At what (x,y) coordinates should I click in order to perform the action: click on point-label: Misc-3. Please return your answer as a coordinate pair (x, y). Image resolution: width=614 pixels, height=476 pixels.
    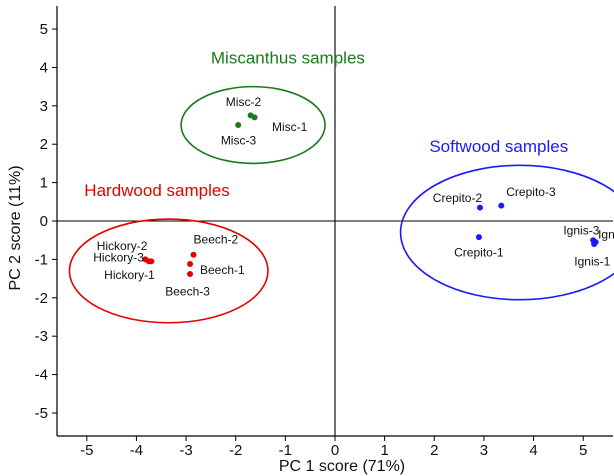
    Looking at the image, I should click on (239, 140).